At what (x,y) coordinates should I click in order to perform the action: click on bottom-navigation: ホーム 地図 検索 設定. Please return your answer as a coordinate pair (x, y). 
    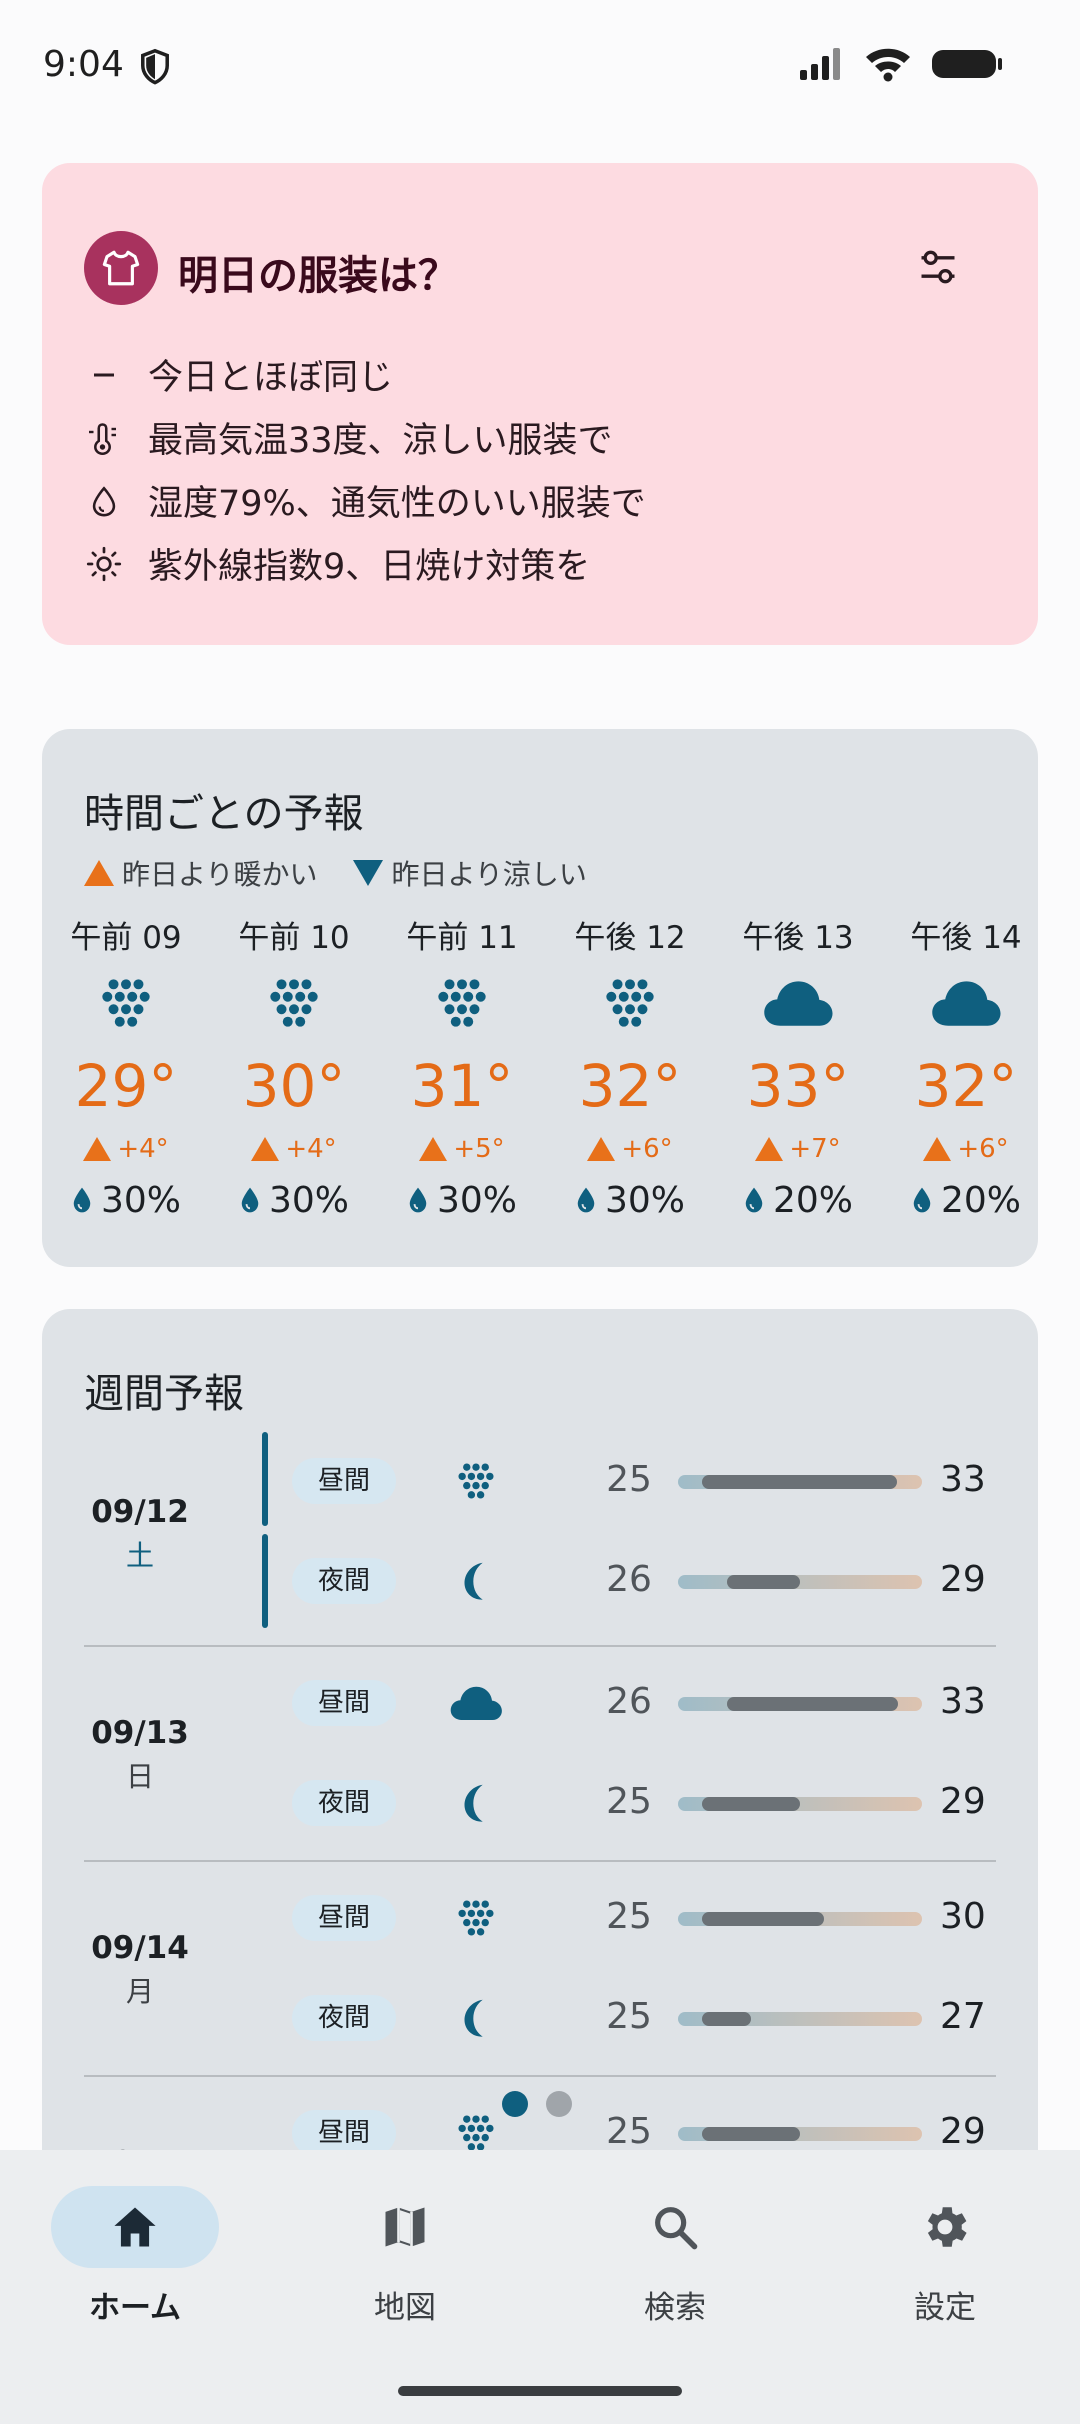
    Looking at the image, I should click on (540, 2287).